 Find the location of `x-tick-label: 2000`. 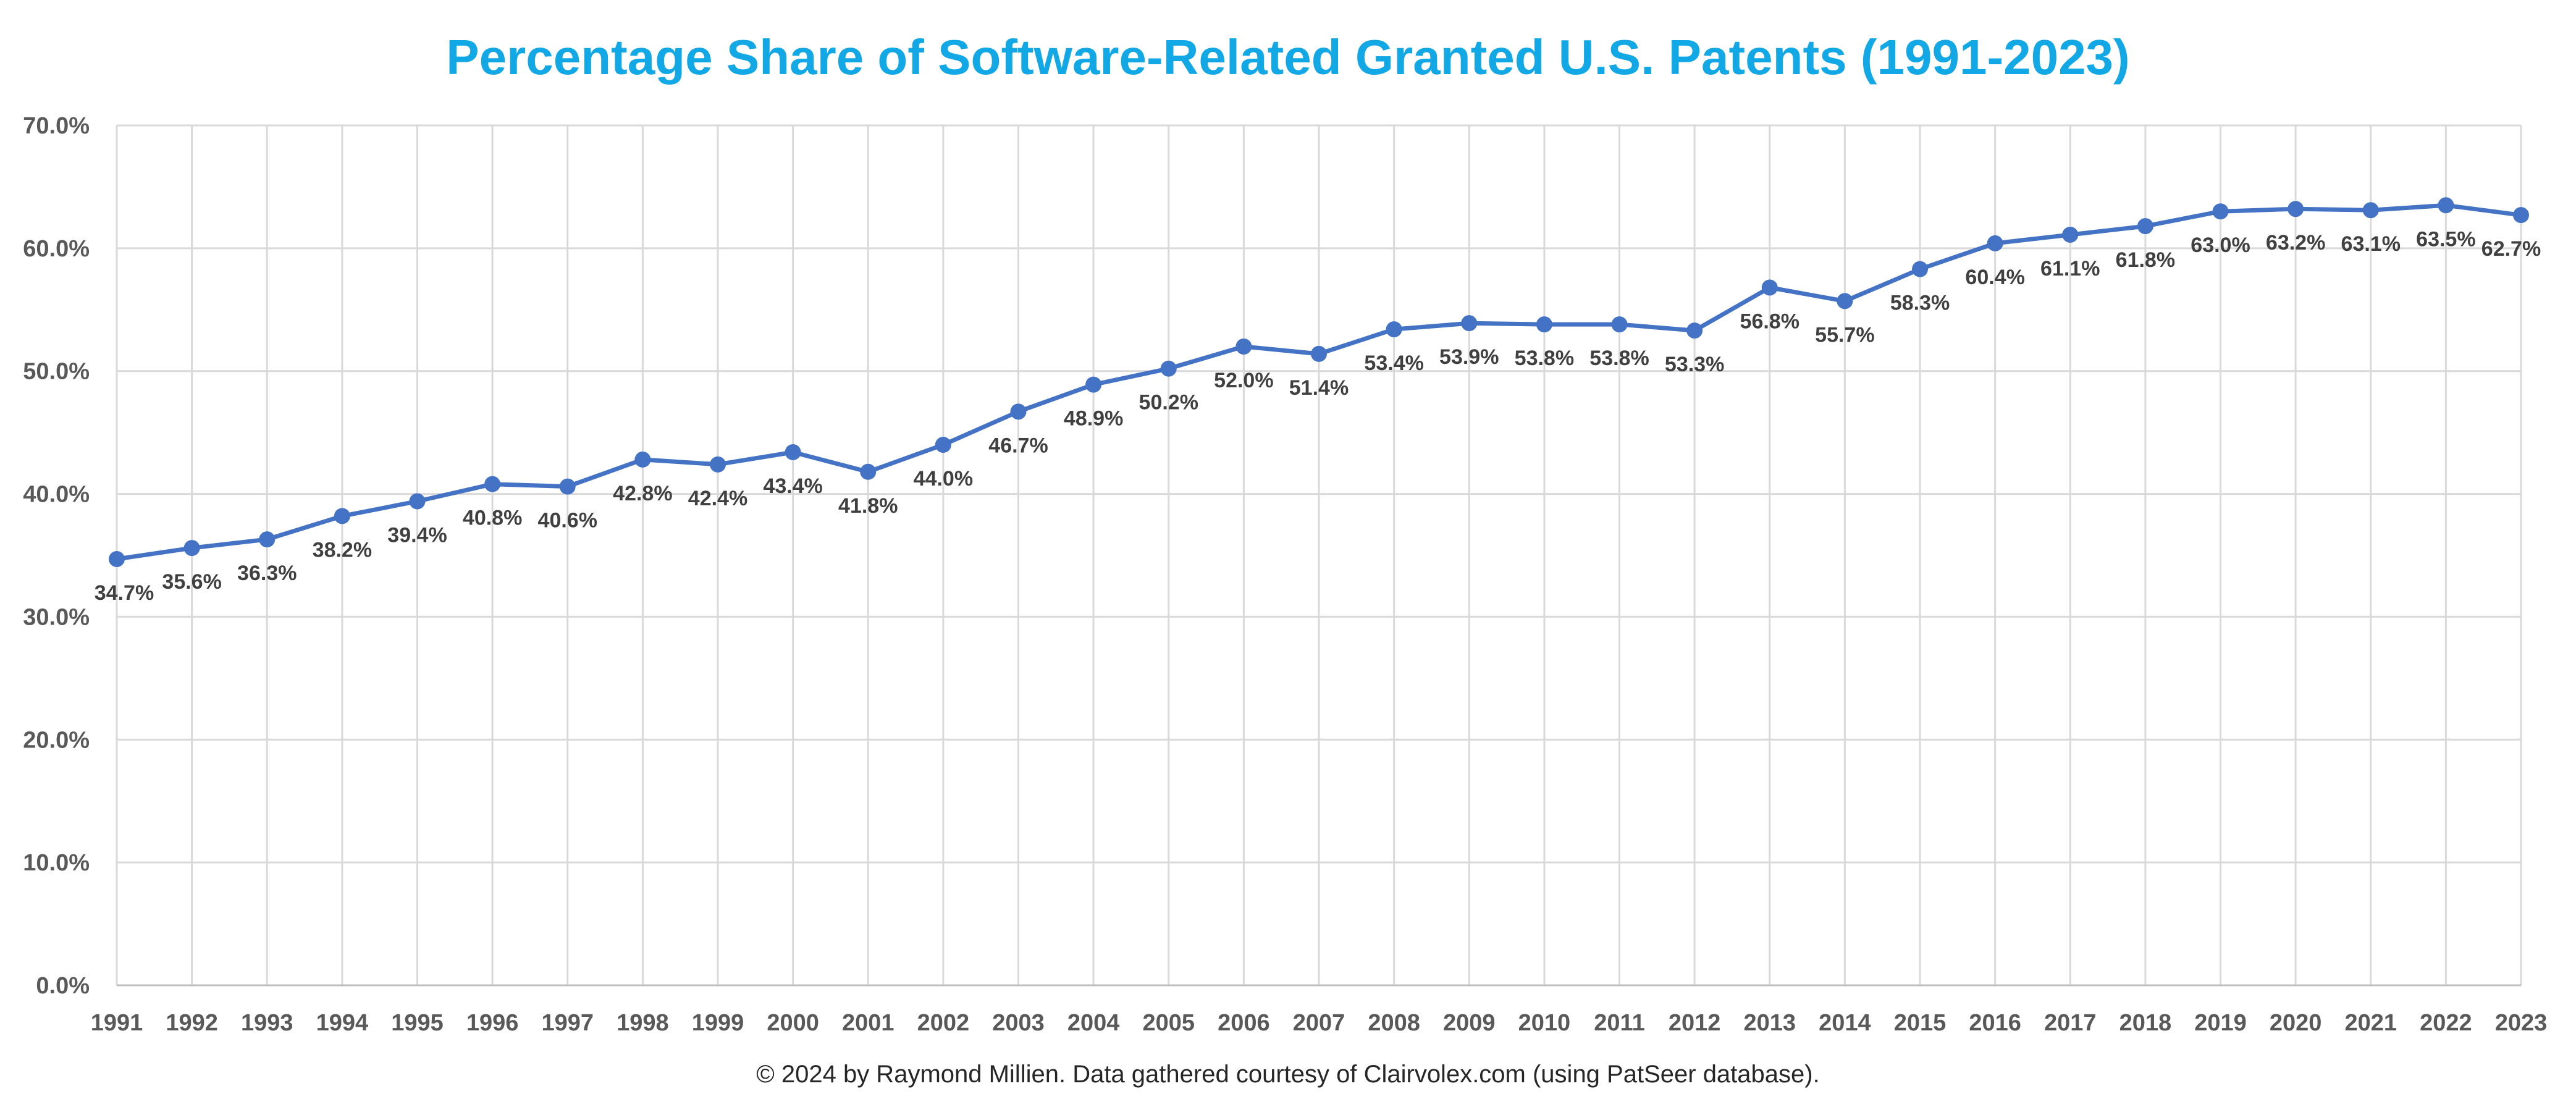

x-tick-label: 2000 is located at coordinates (793, 1023).